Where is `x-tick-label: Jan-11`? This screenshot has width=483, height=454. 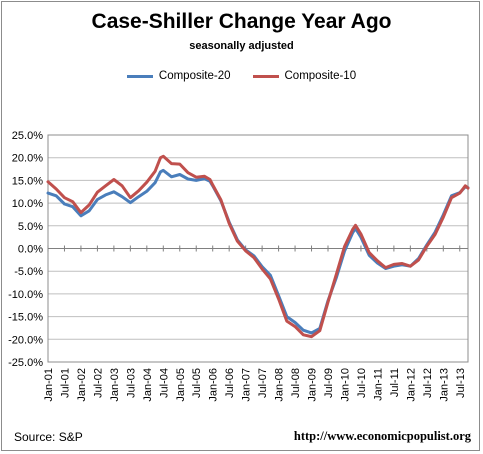 x-tick-label: Jan-11 is located at coordinates (378, 384).